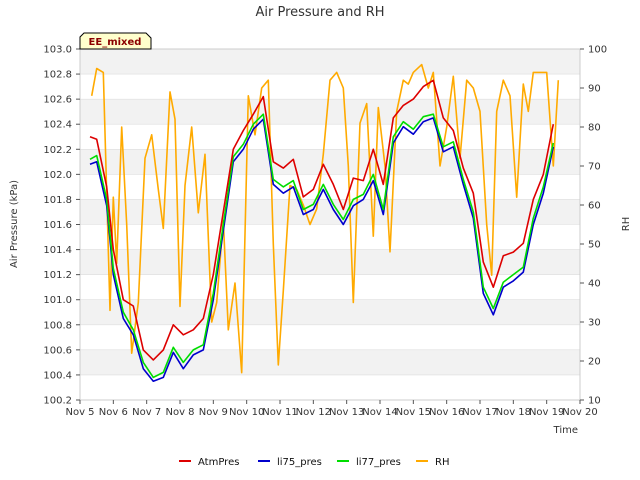  I want to click on y-tick-label: 103.0, so click(57, 50).